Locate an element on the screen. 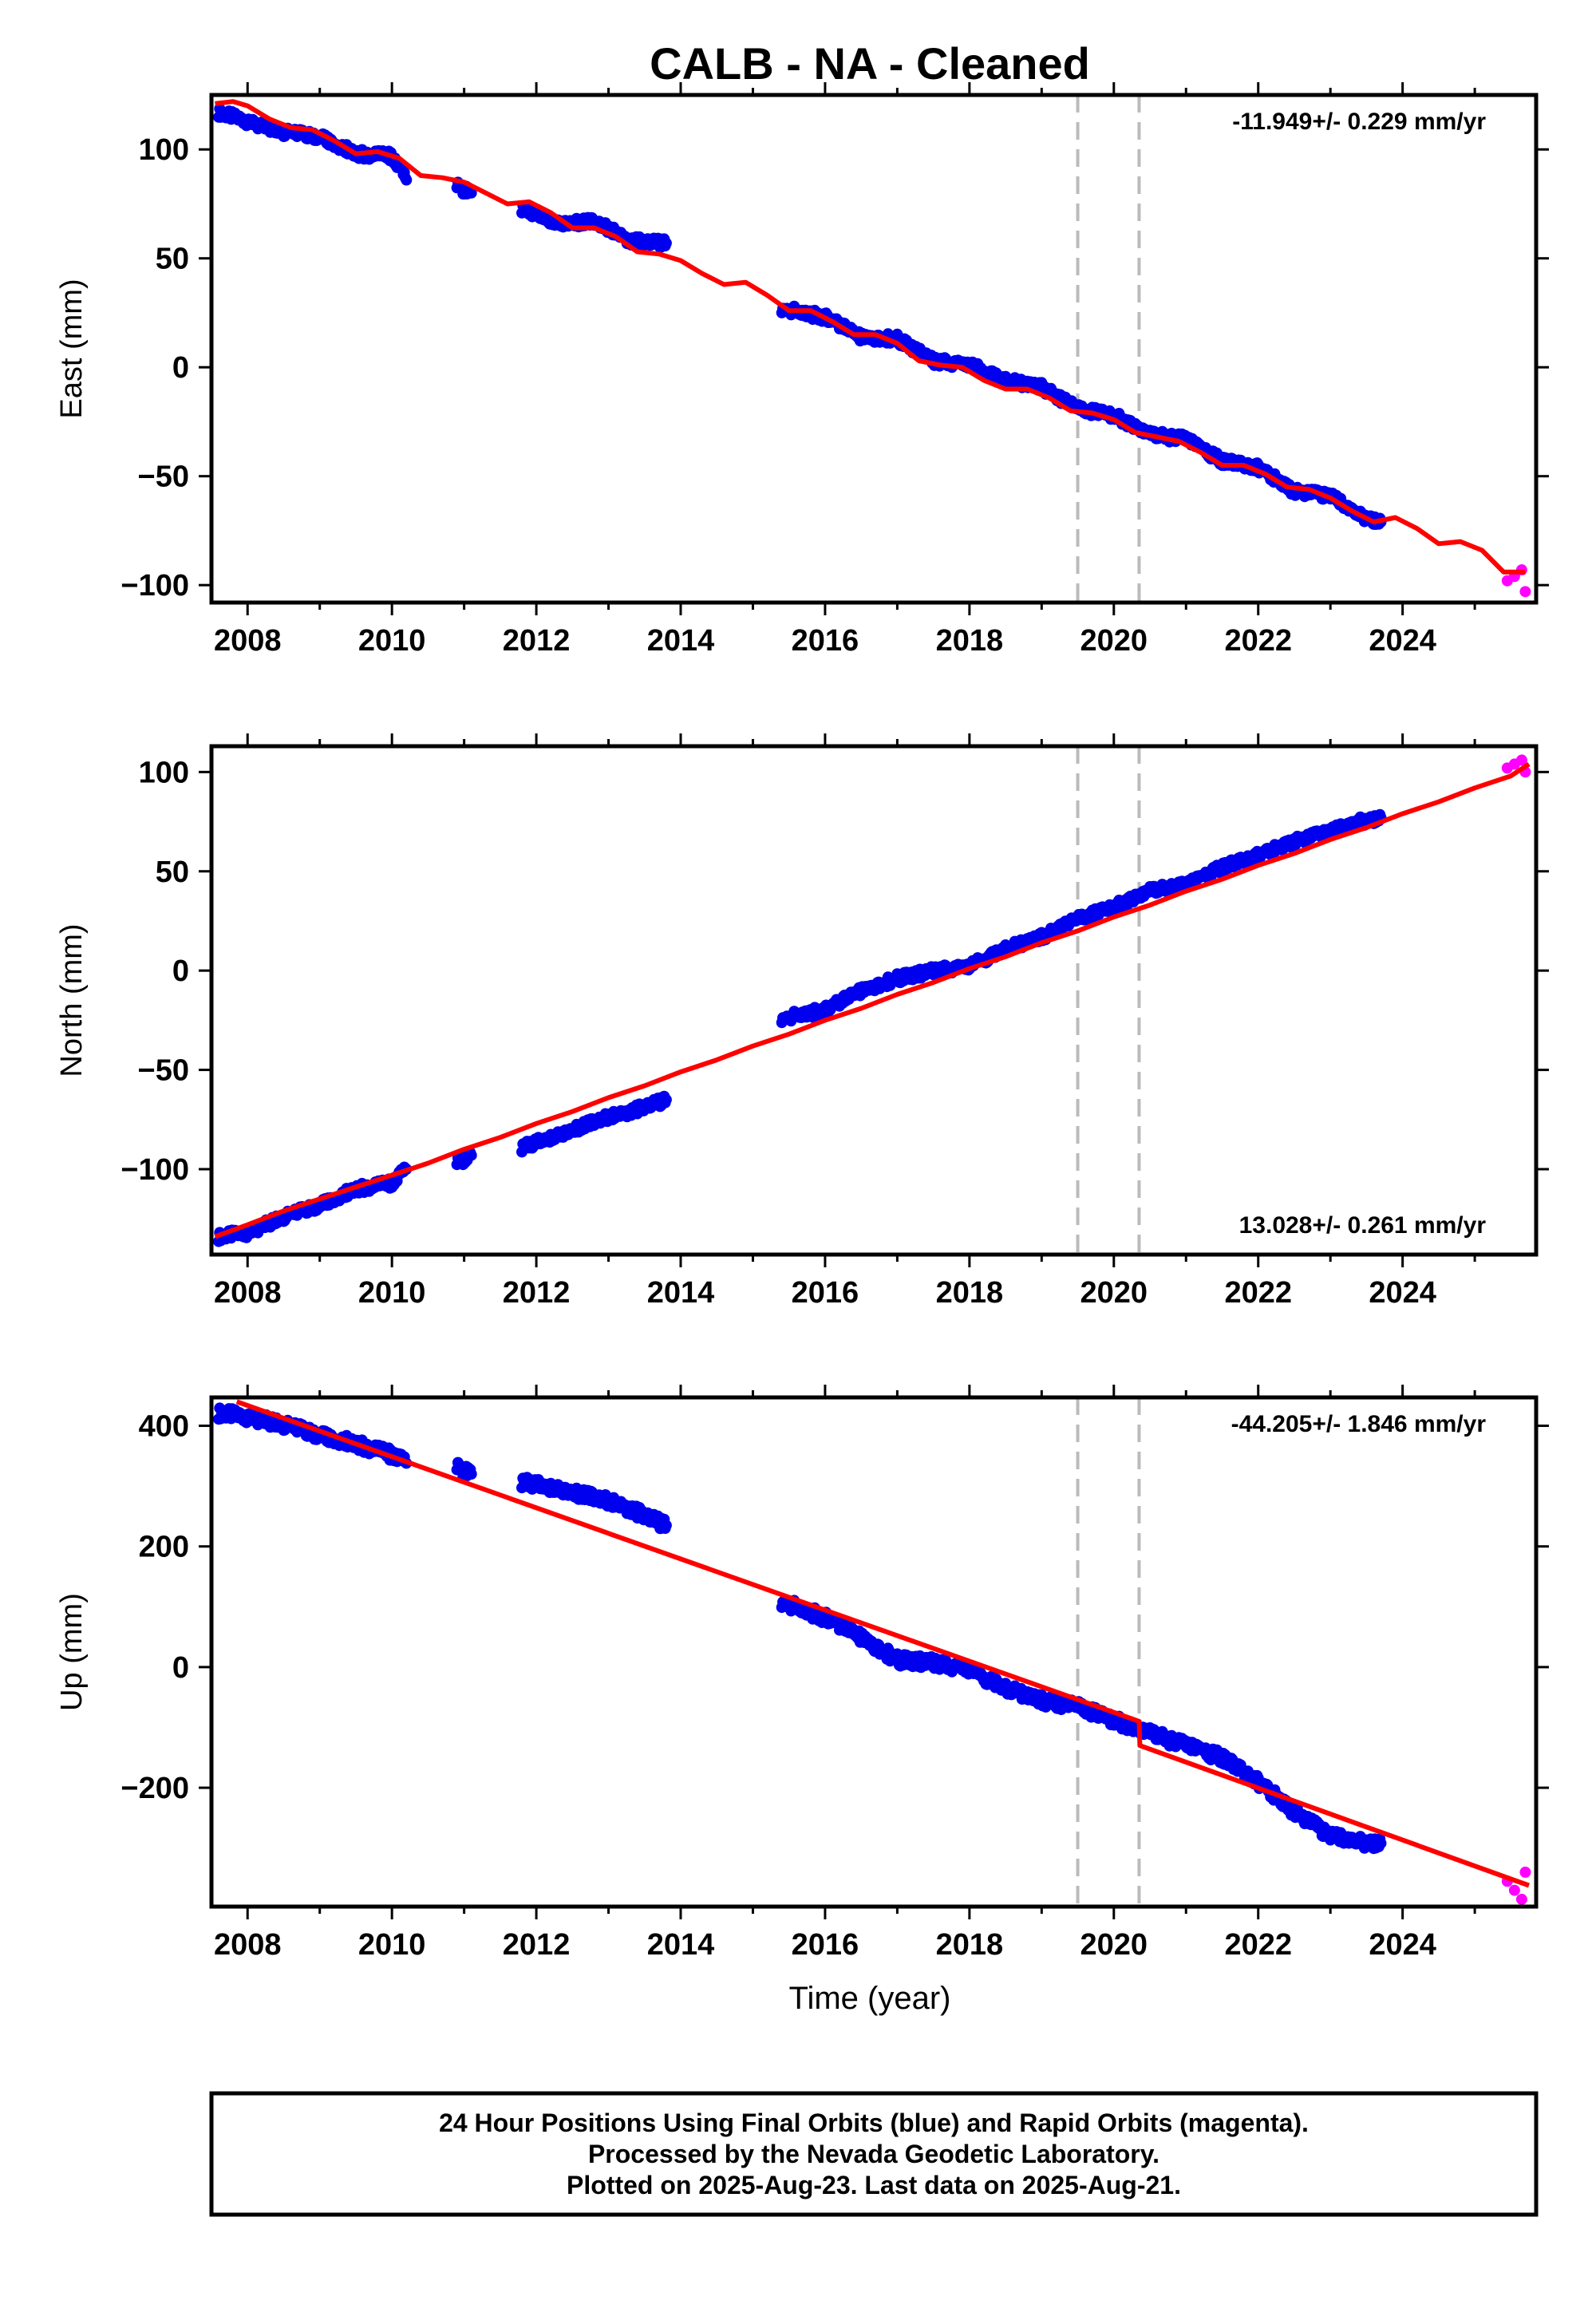 This screenshot has width=1596, height=2316. legend-box is located at coordinates (874, 2154).